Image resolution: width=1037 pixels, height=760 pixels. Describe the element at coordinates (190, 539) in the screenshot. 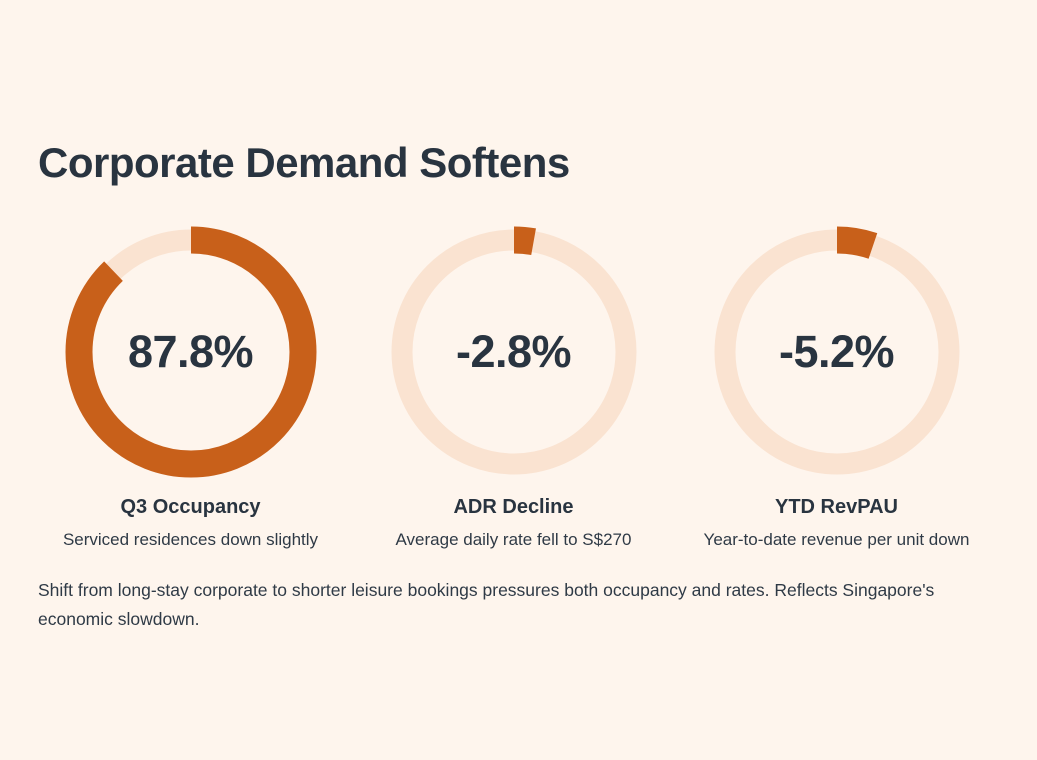

I see `kpi-subtitle: Serviced residences down slightly` at that location.